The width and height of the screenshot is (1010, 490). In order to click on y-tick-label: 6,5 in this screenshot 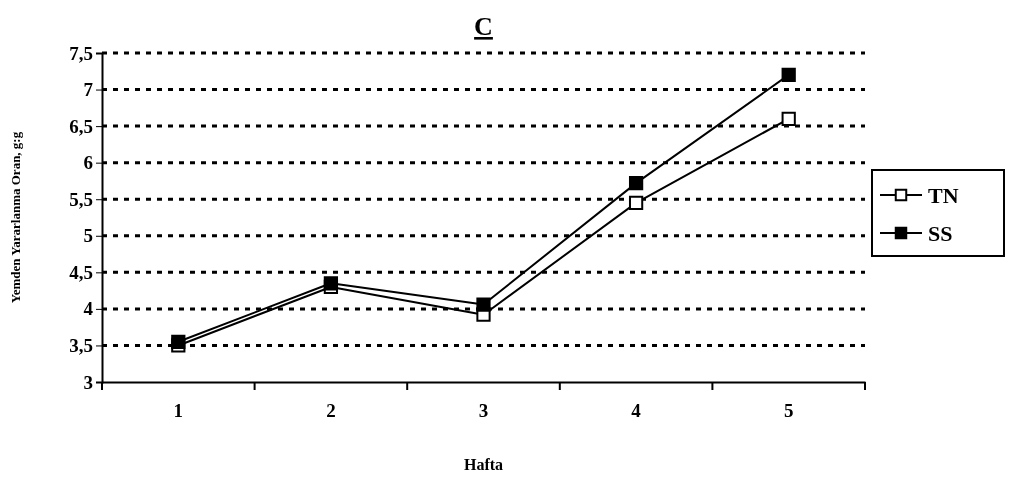, I will do `click(81, 126)`.